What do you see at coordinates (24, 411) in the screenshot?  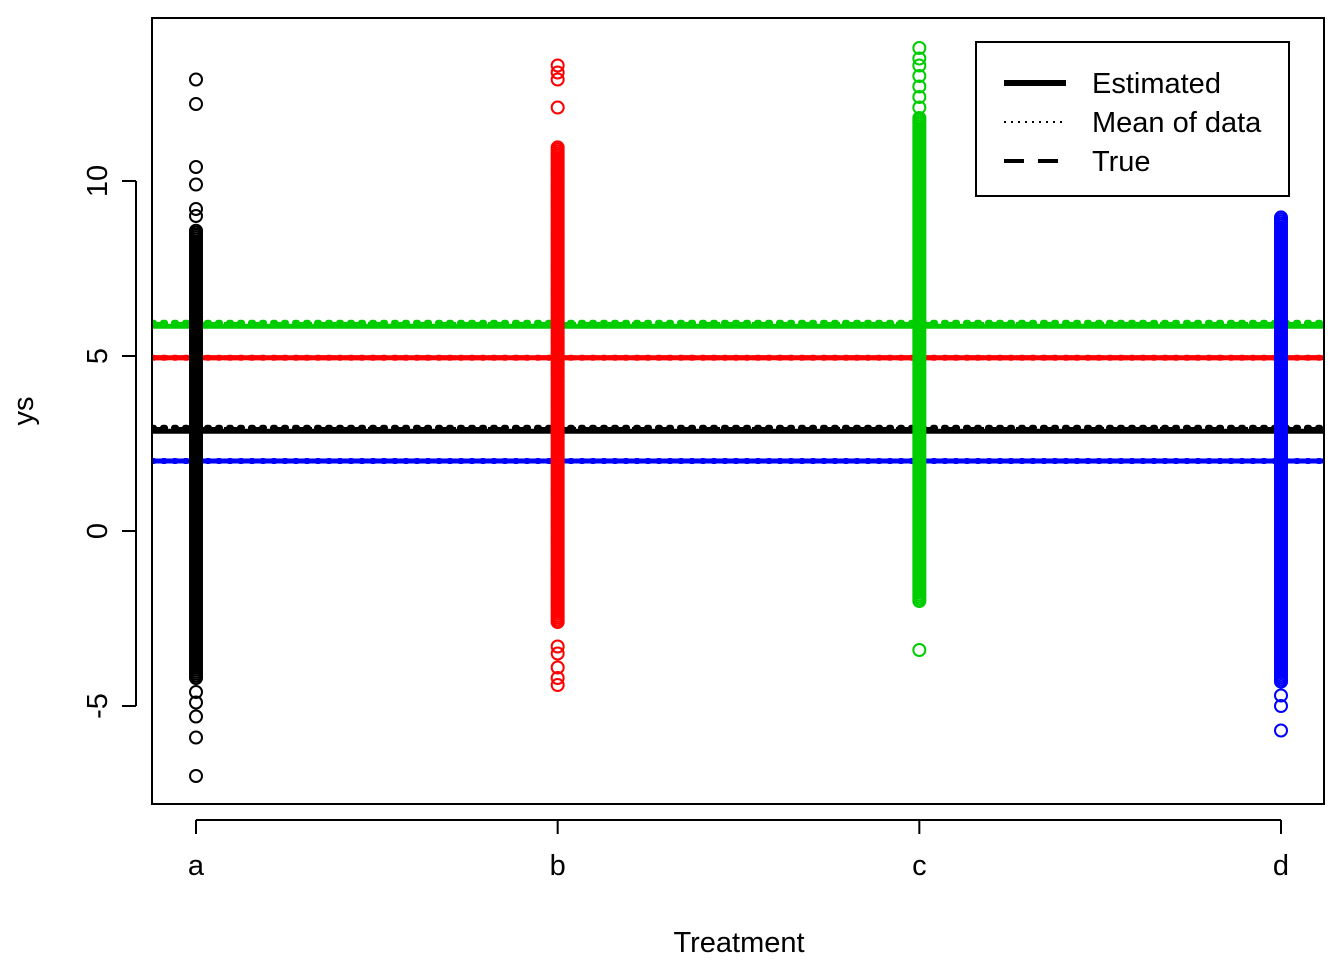 I see `y-axis-label: ys` at bounding box center [24, 411].